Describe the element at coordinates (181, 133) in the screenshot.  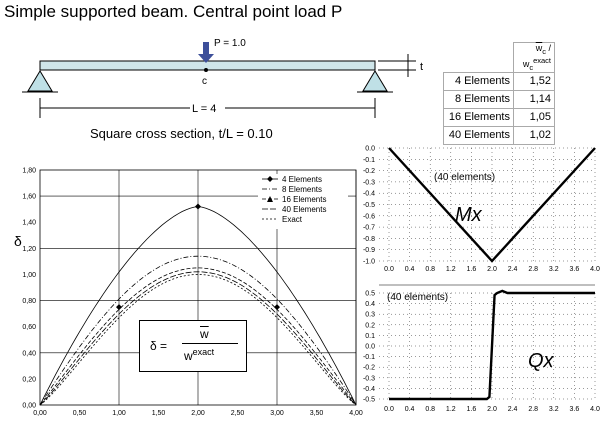
I see `cross-section-label: Square cross section, t/L = 0.10` at that location.